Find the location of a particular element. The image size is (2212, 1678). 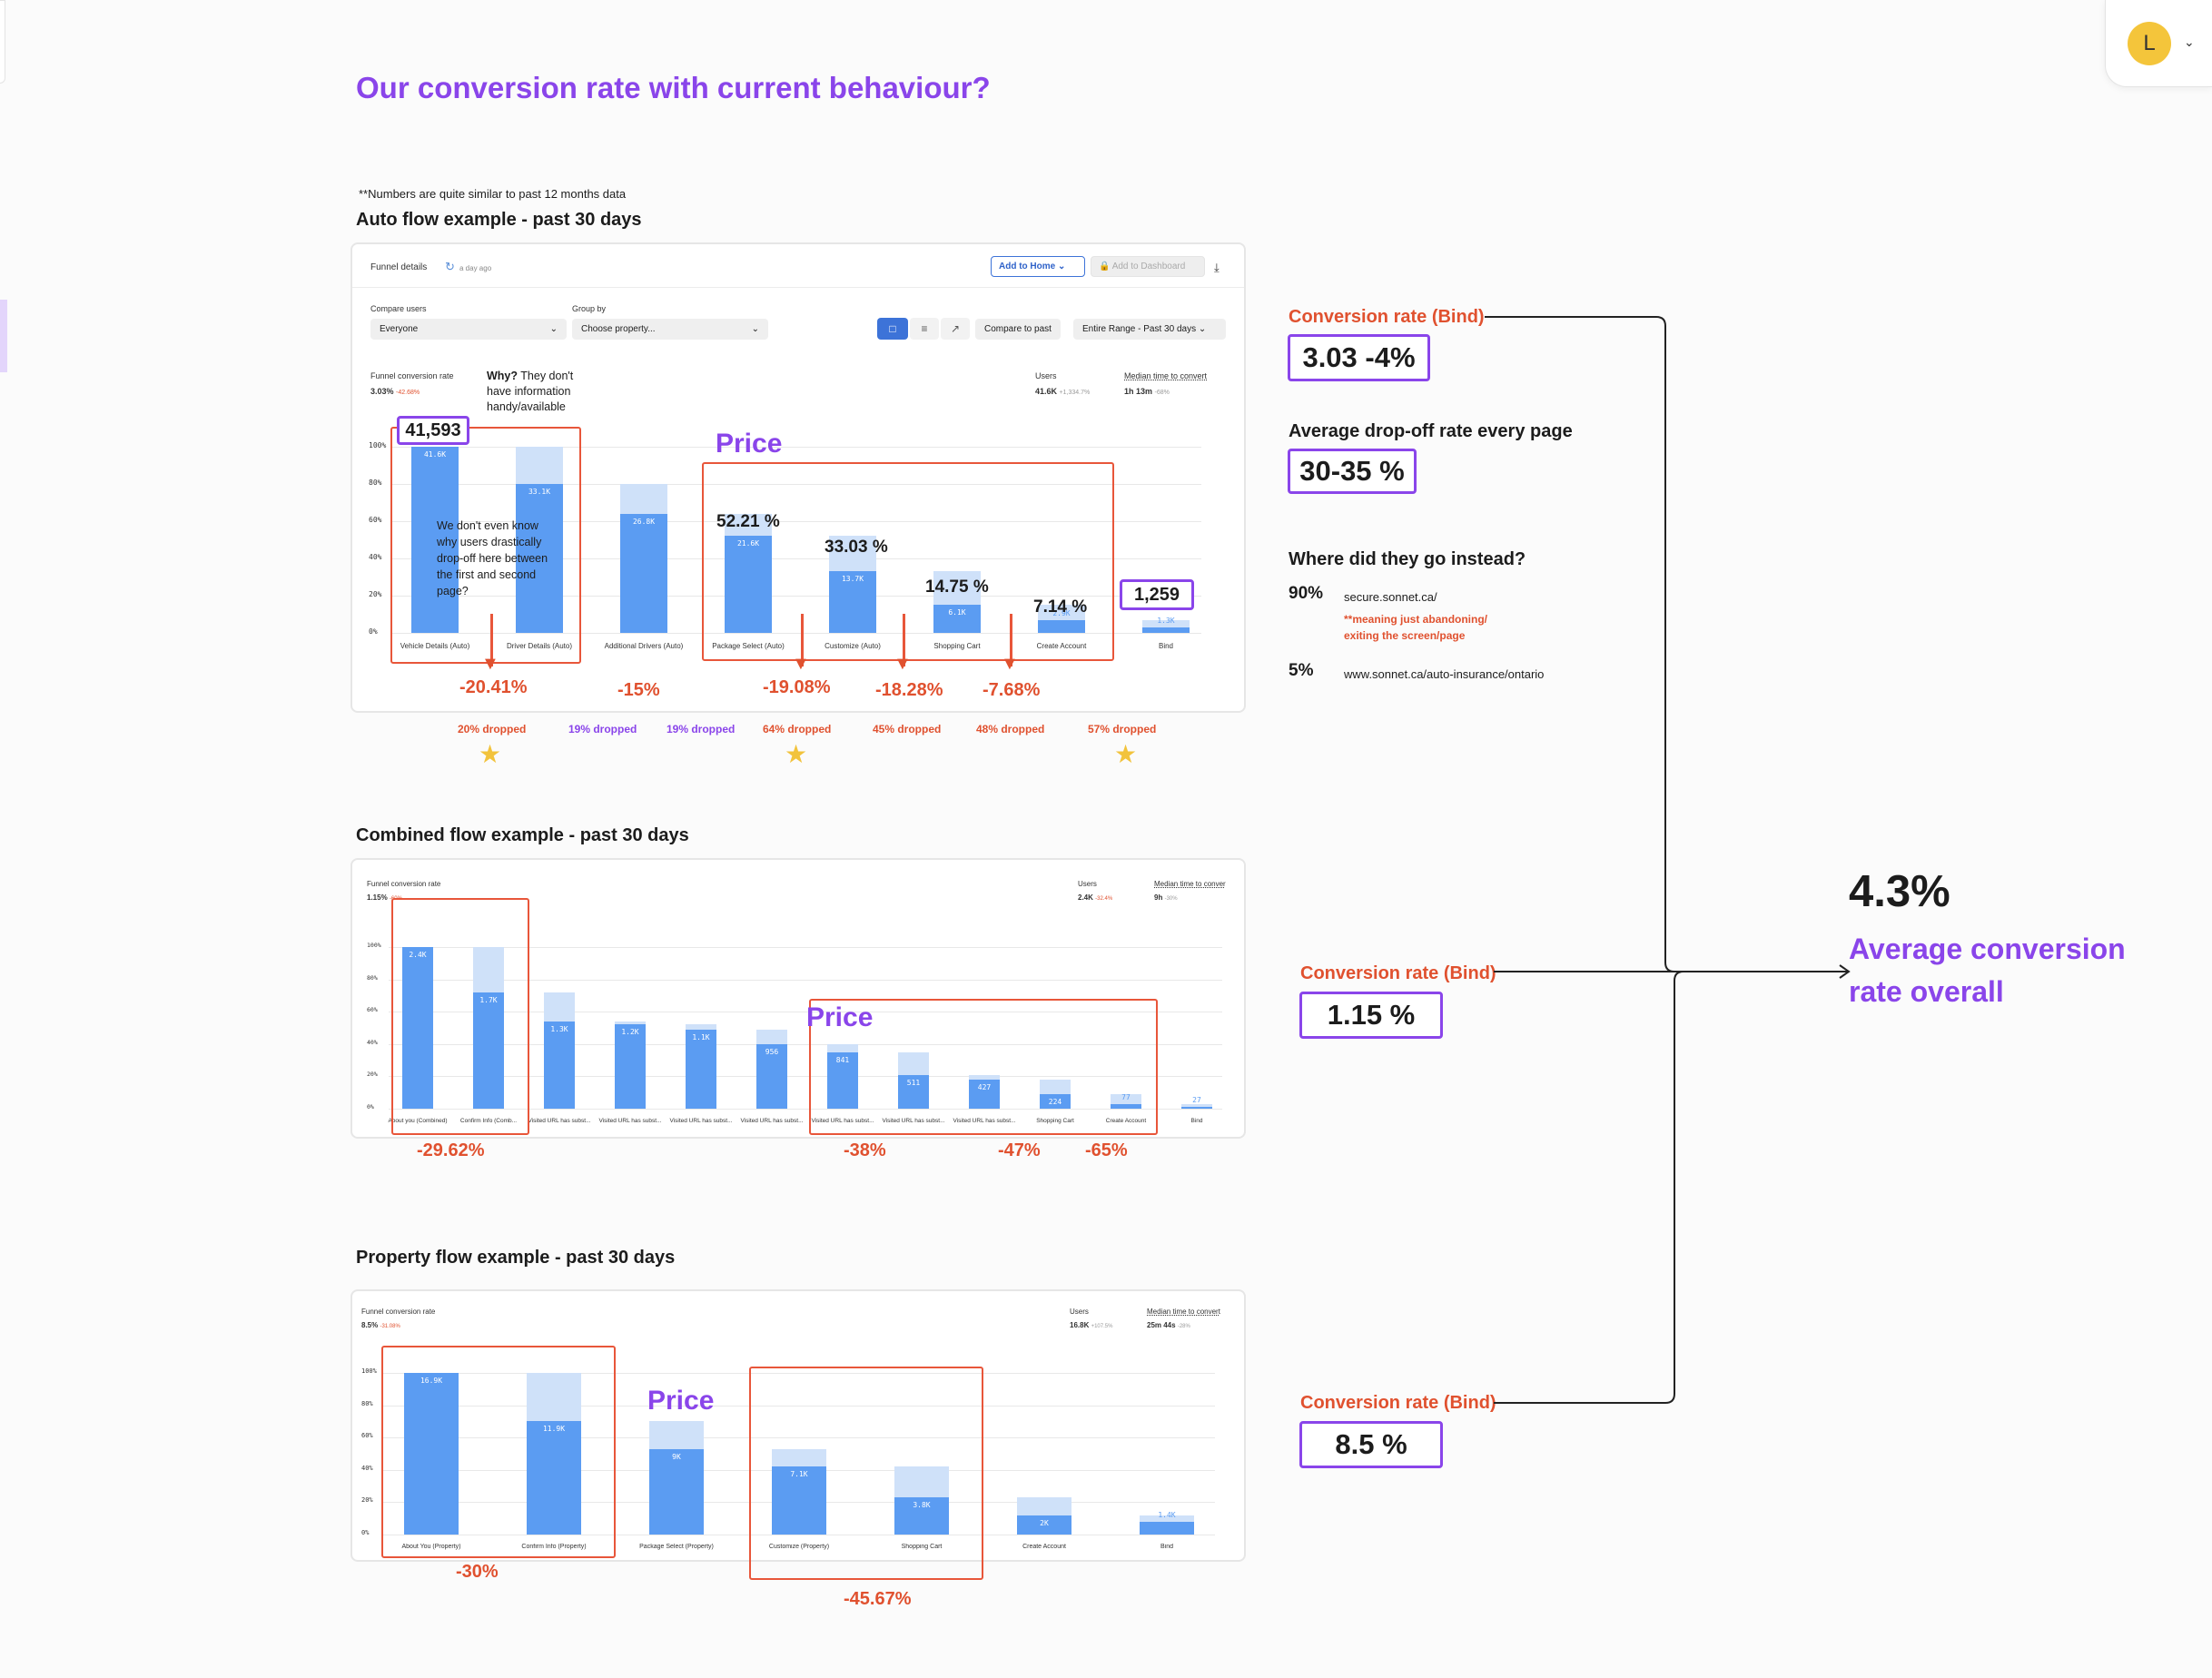

bar-converted-segment: 7.1K is located at coordinates (799, 1500).